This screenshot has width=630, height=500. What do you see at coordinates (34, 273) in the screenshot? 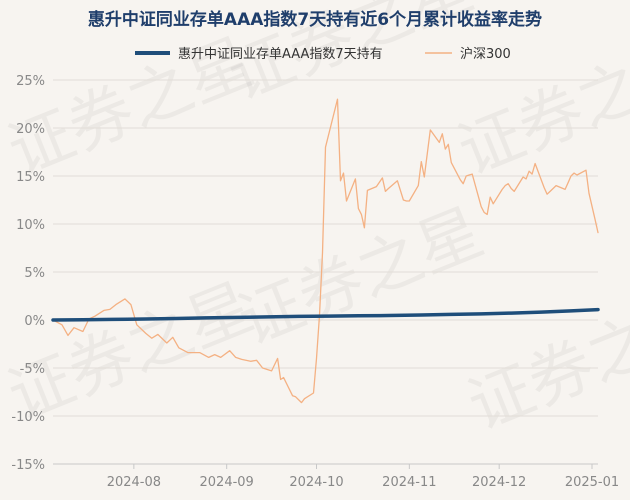
I see `y-tick-label: 5%` at bounding box center [34, 273].